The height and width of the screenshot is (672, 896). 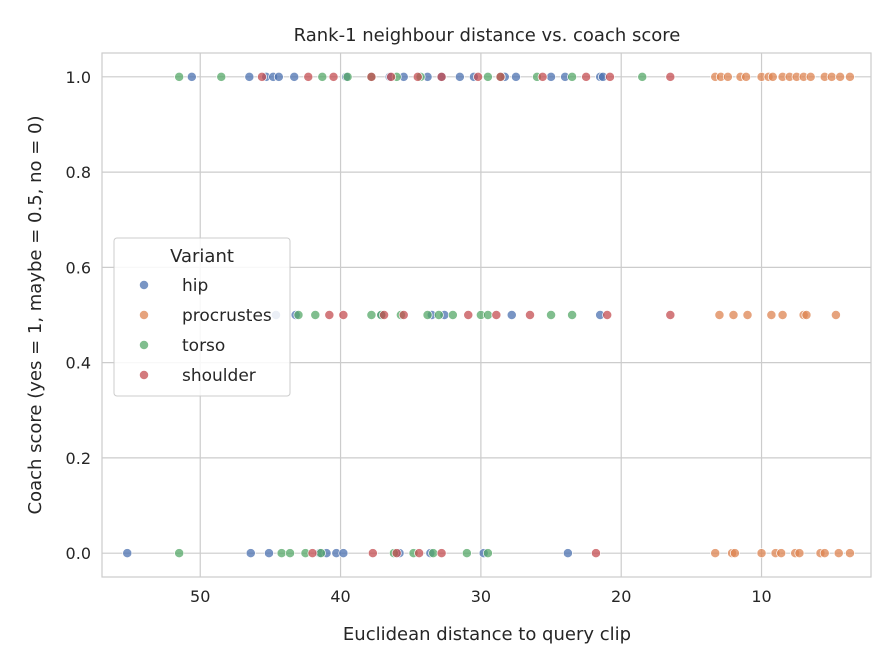 What do you see at coordinates (78, 267) in the screenshot?
I see `y-tick-label: 0.6` at bounding box center [78, 267].